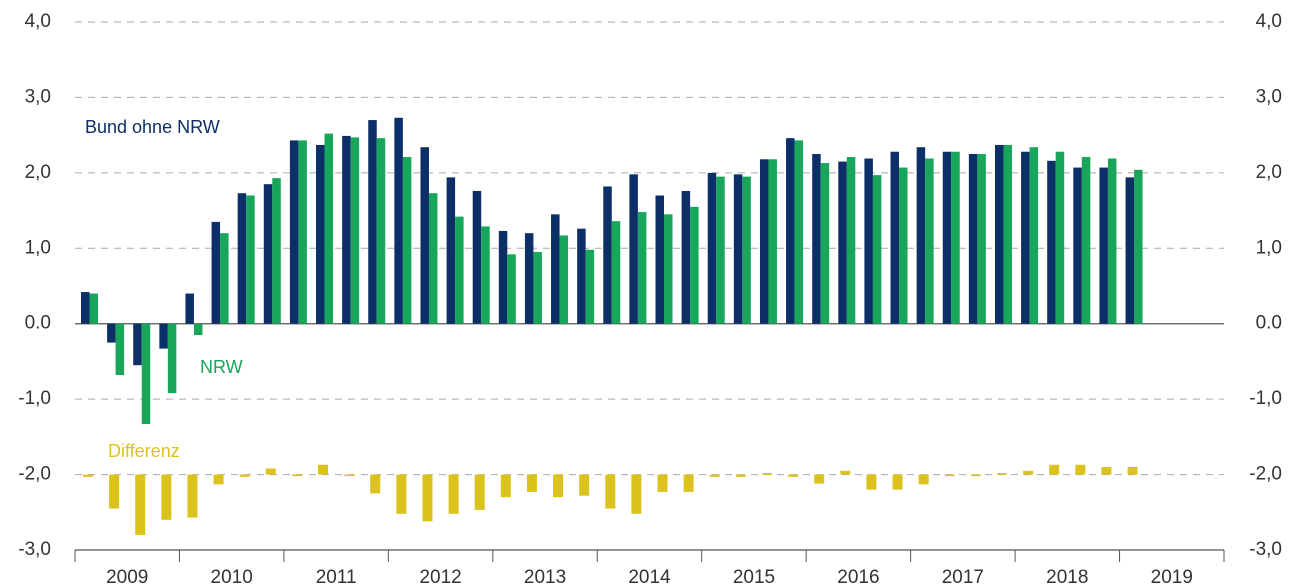 The width and height of the screenshot is (1295, 588). Describe the element at coordinates (1269, 21) in the screenshot. I see `y2-tick-label: 4,0` at that location.